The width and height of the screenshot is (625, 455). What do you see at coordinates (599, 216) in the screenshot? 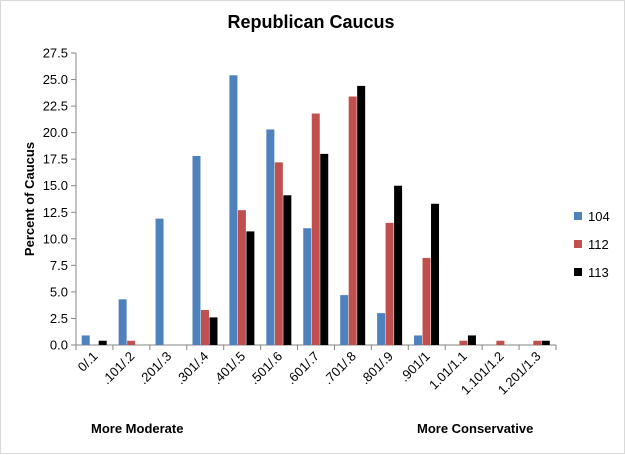
I see `legend-label-104: 104` at bounding box center [599, 216].